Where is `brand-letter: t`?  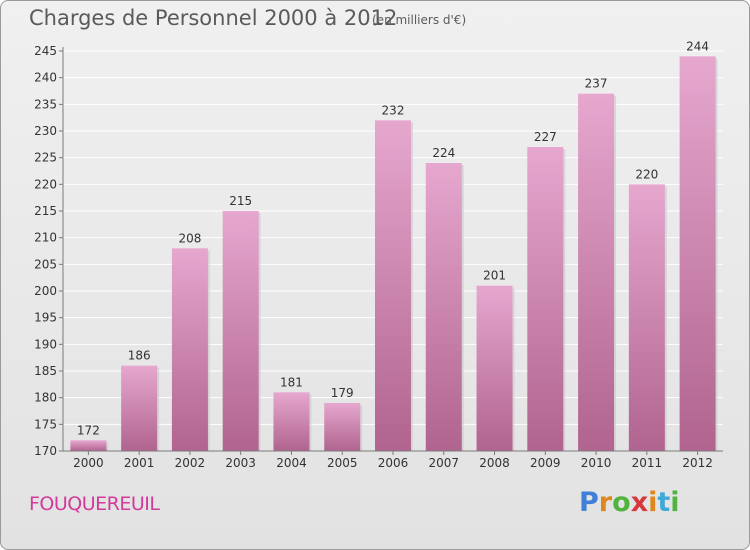 brand-letter: t is located at coordinates (664, 502).